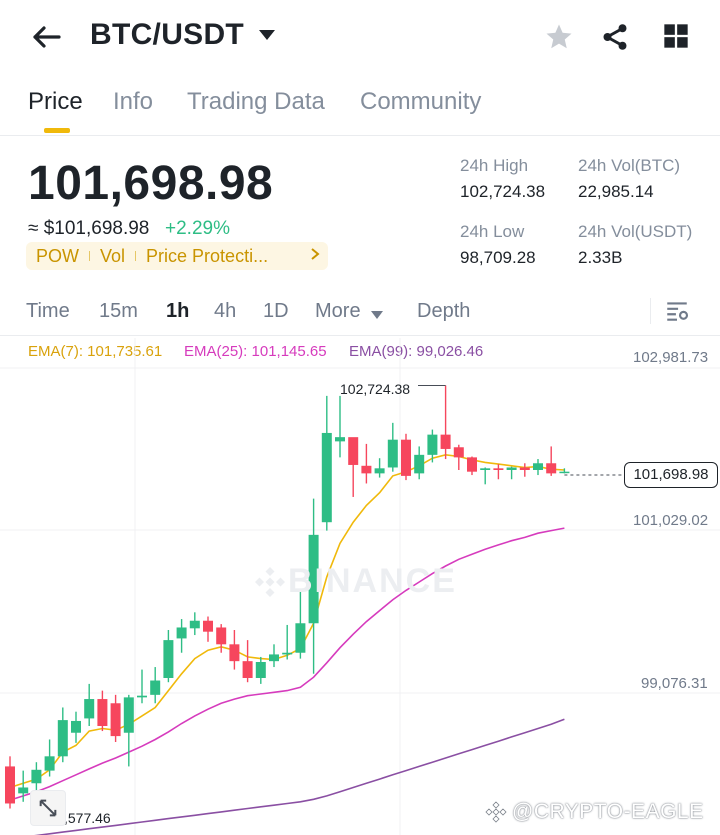  What do you see at coordinates (635, 231) in the screenshot?
I see `vol-usdt-label: 24h Vol(USDT)` at bounding box center [635, 231].